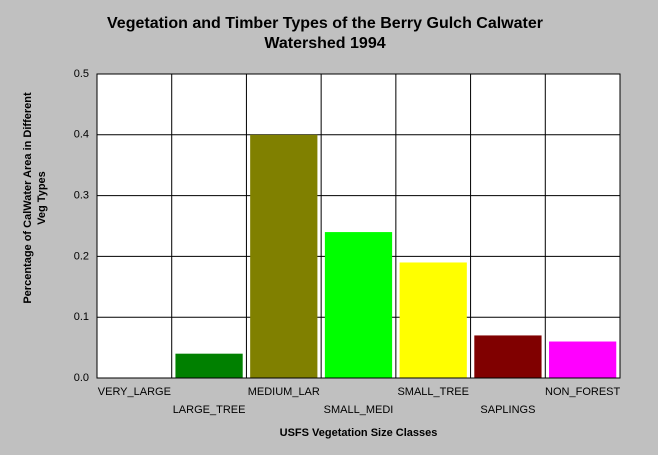 This screenshot has height=455, width=658. I want to click on y-tick-label: 0.1, so click(81, 317).